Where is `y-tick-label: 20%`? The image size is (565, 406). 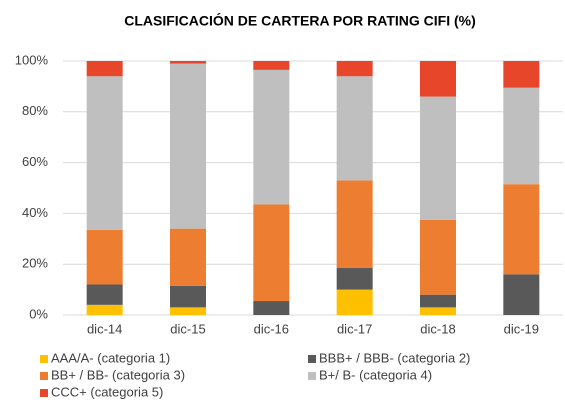 y-tick-label: 20% is located at coordinates (35, 263).